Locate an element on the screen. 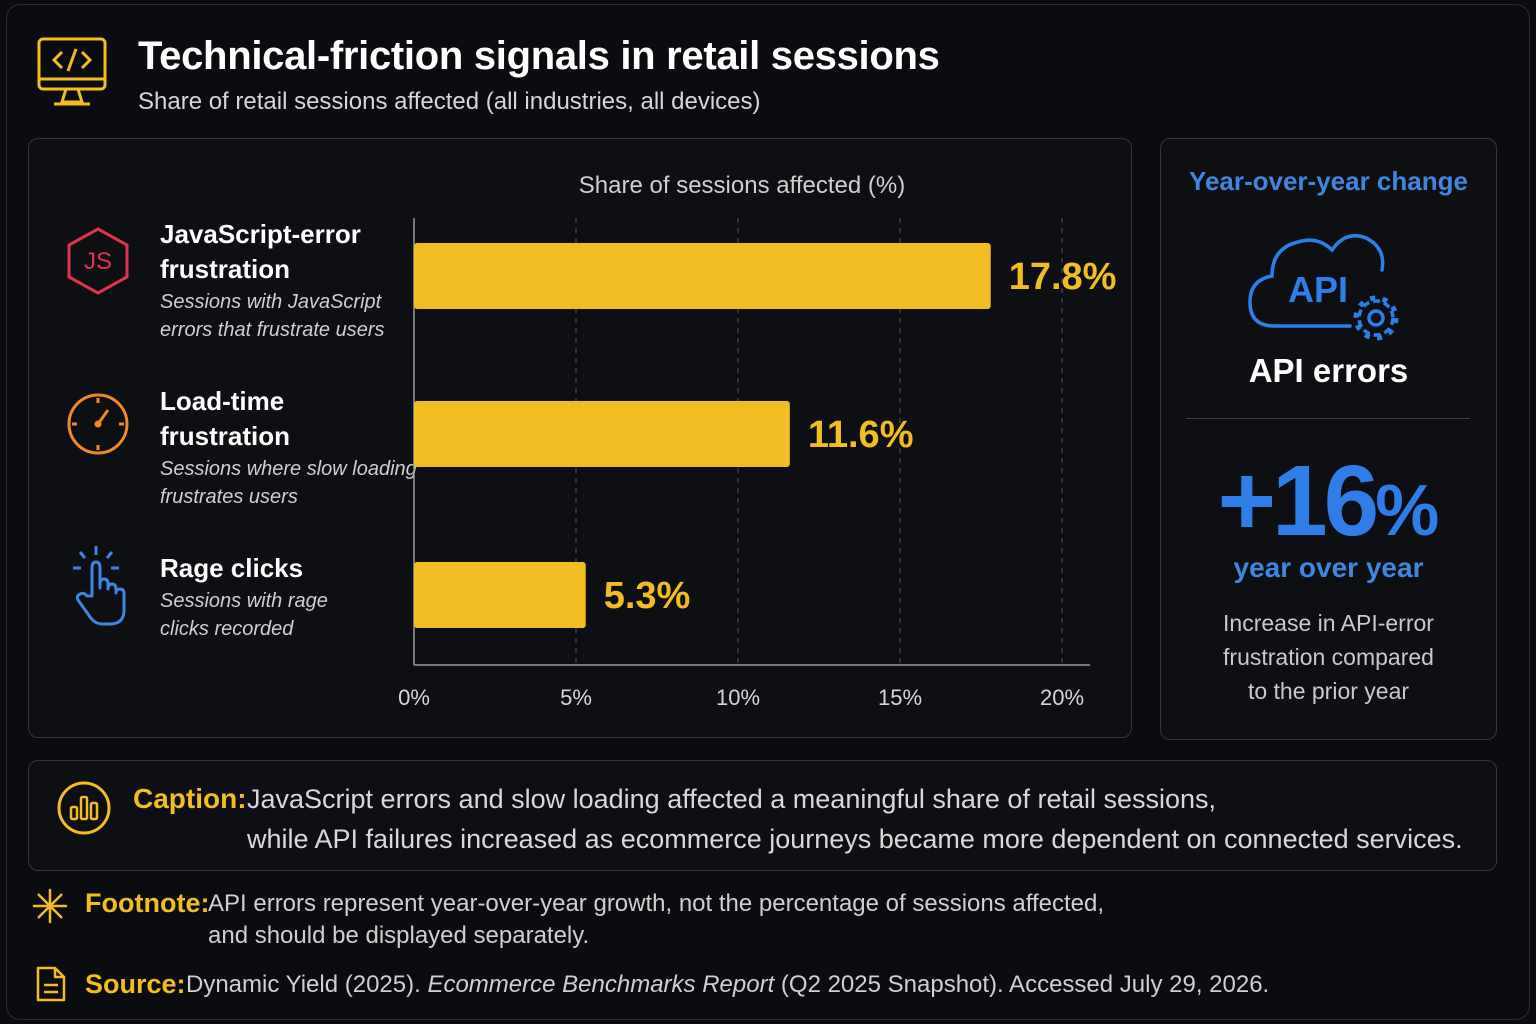  svg-text: JS is located at coordinates (98, 261).